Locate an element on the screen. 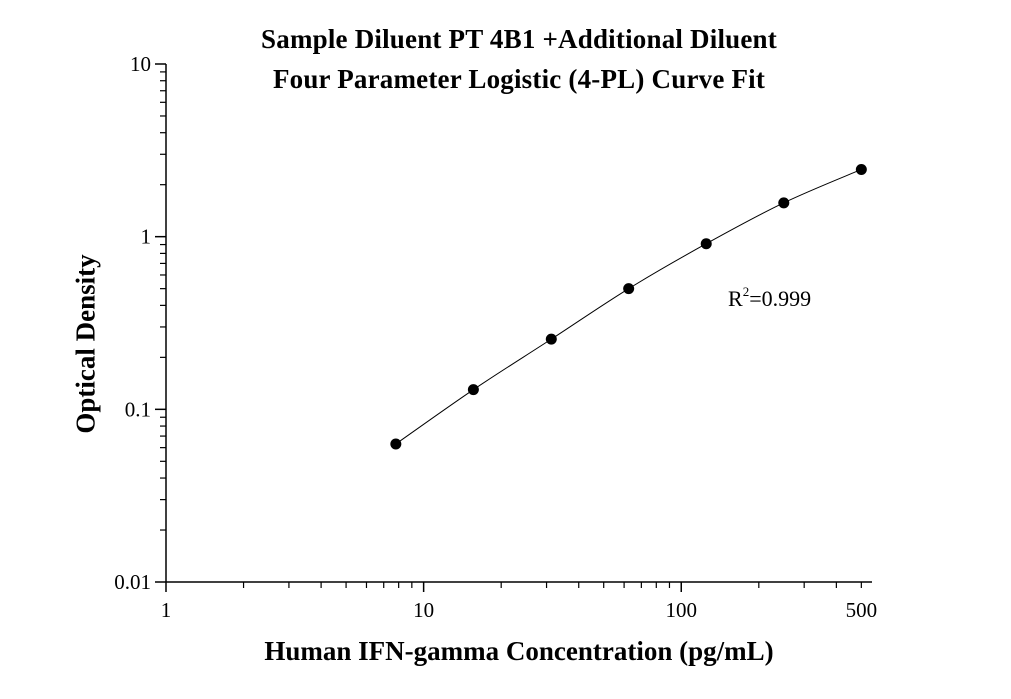  y-tick-label: 0.01 is located at coordinates (132, 582).